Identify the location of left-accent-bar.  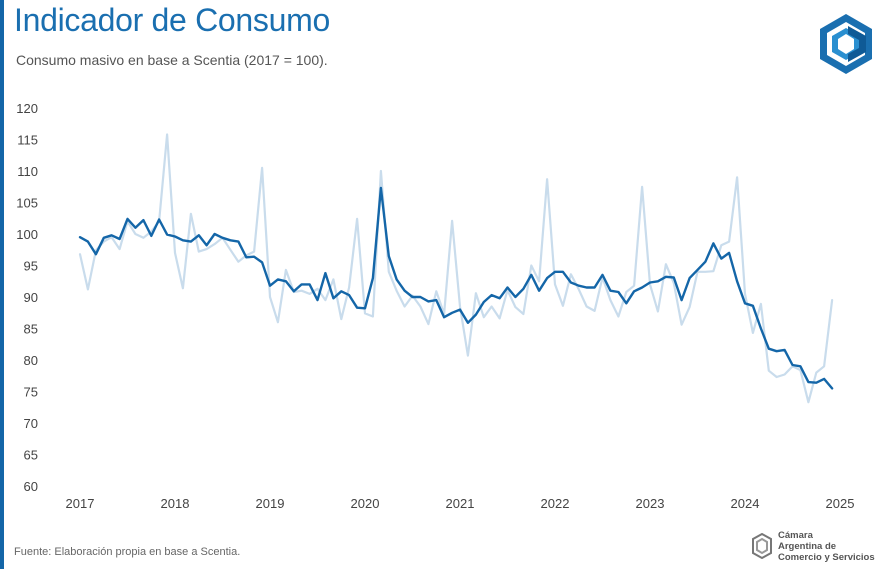
(2, 284).